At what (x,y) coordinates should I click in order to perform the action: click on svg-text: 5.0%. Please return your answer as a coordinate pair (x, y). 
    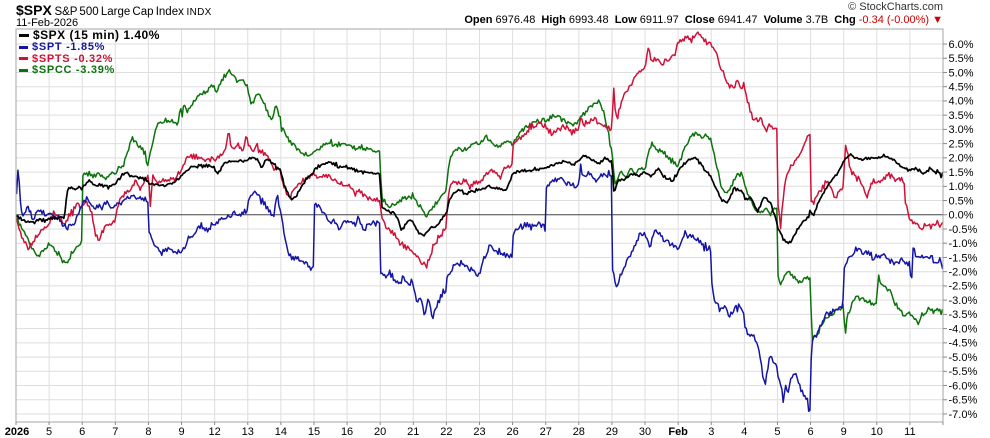
    Looking at the image, I should click on (961, 73).